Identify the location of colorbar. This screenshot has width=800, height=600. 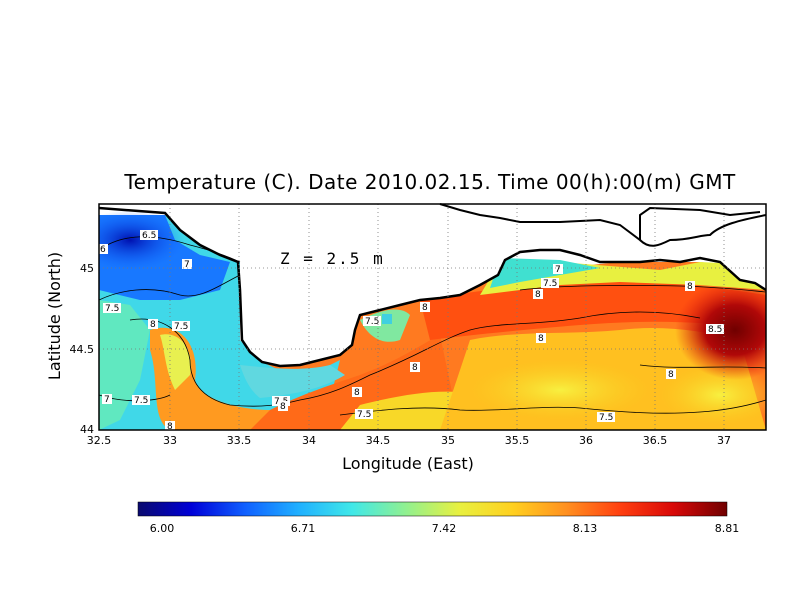
(432, 509).